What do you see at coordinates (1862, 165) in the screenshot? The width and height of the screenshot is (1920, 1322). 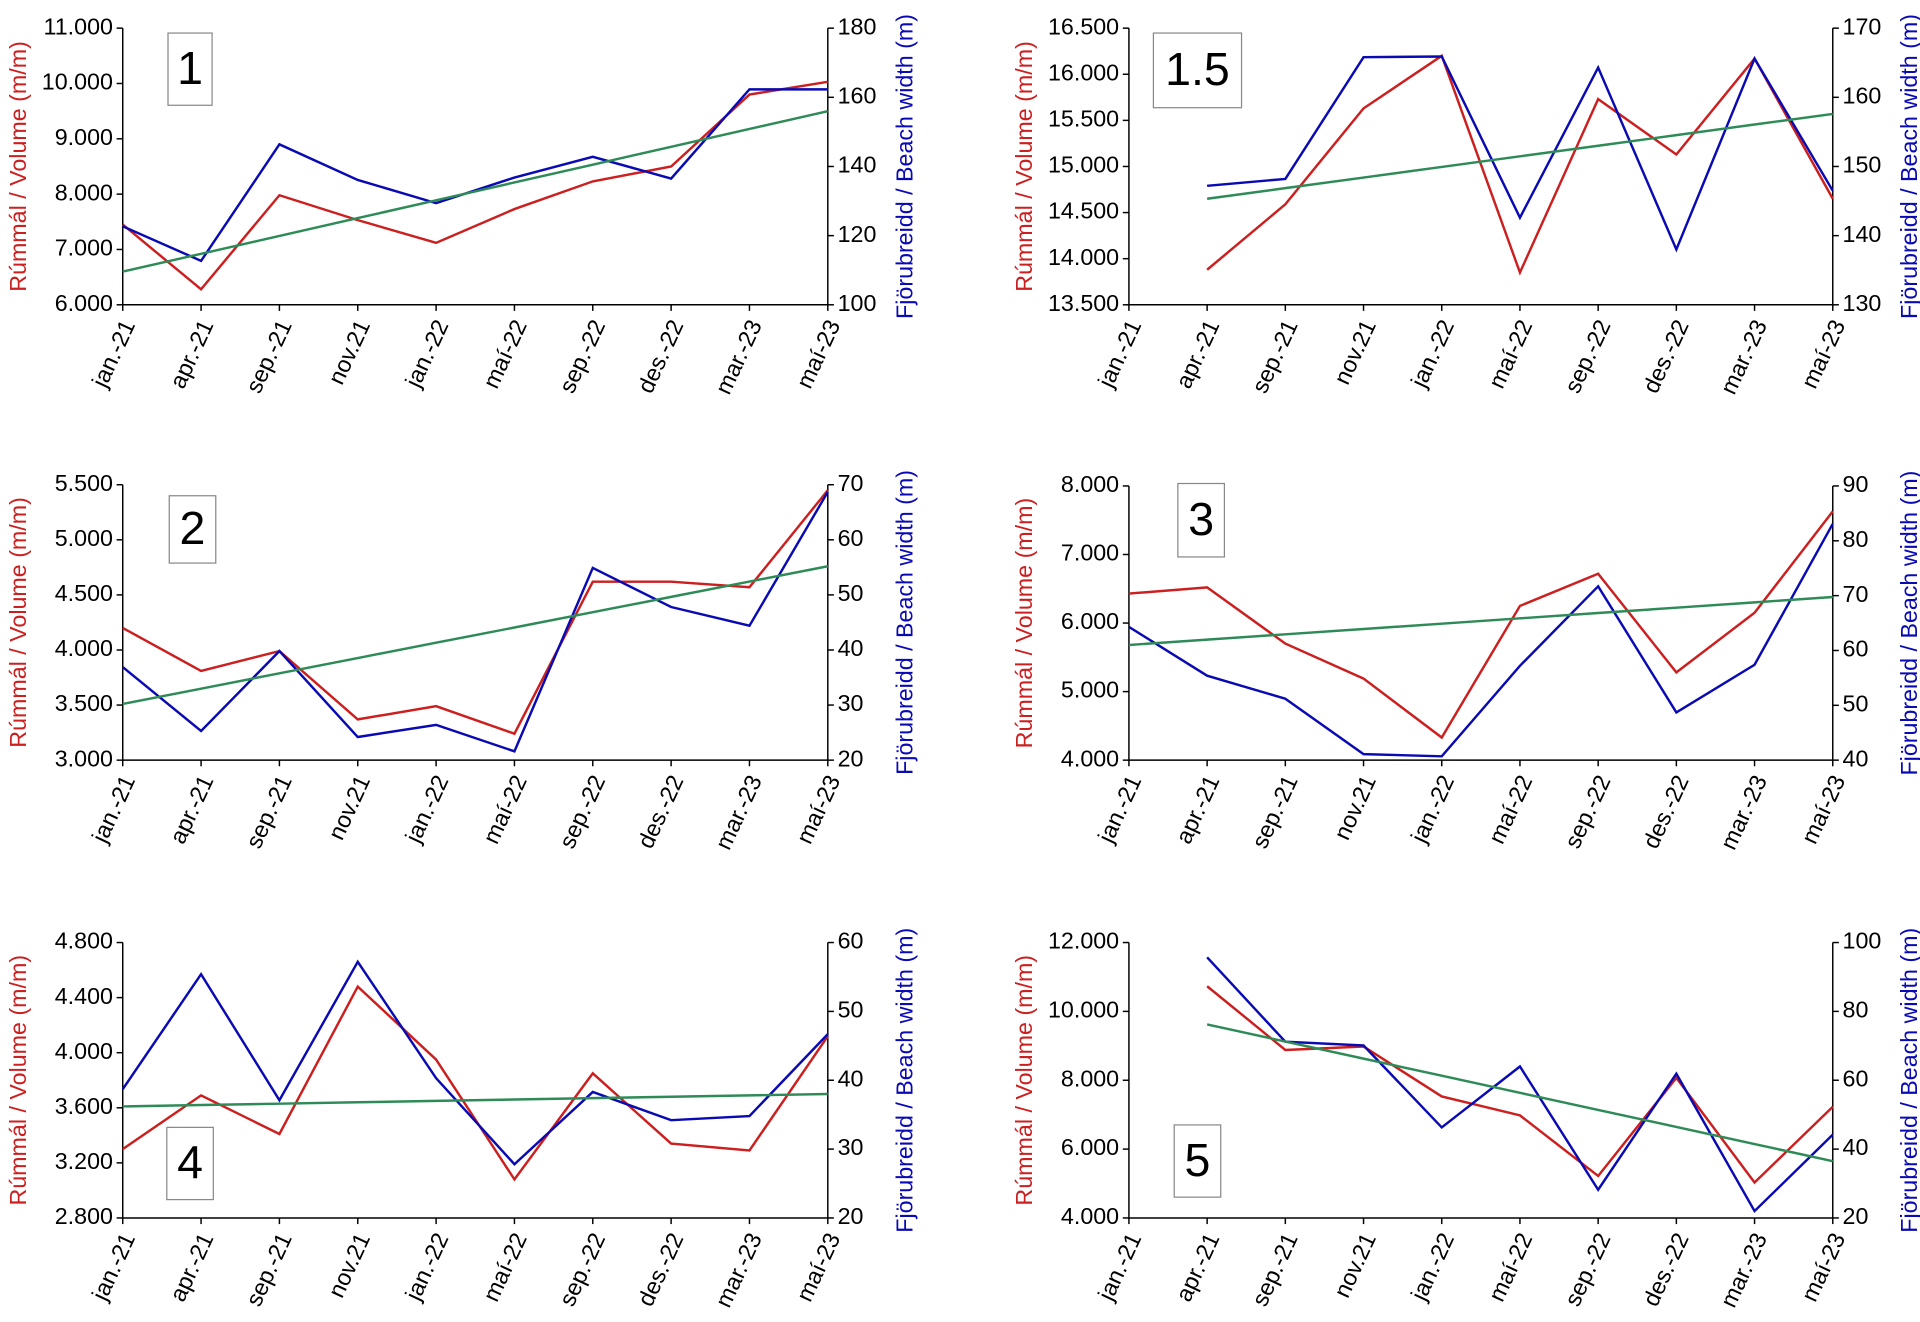 I see `y2-tick-label: 150` at bounding box center [1862, 165].